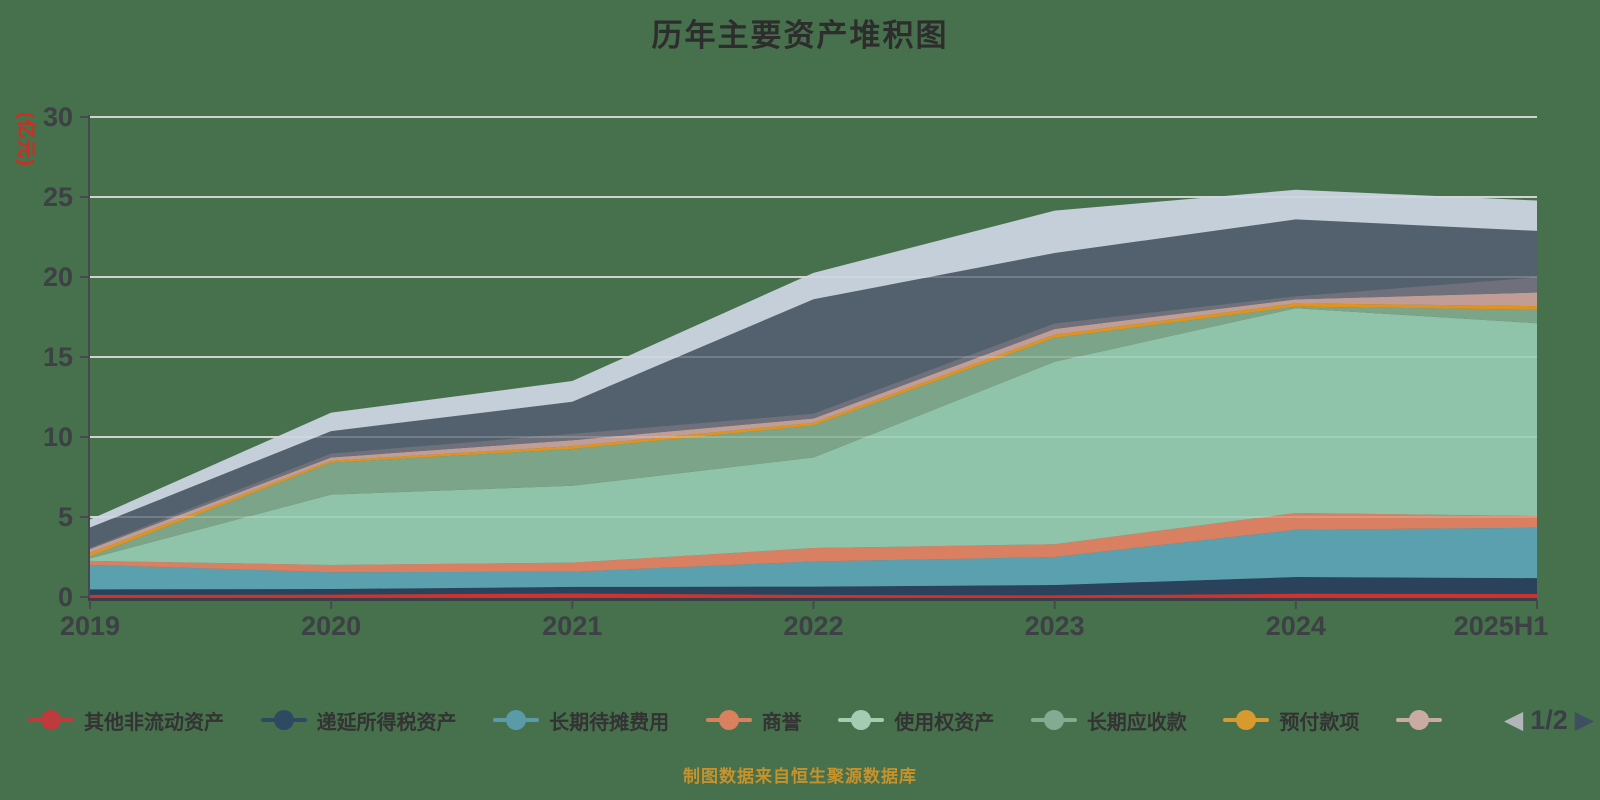 The image size is (1600, 800). I want to click on area-其他非流动资产, so click(813, 595).